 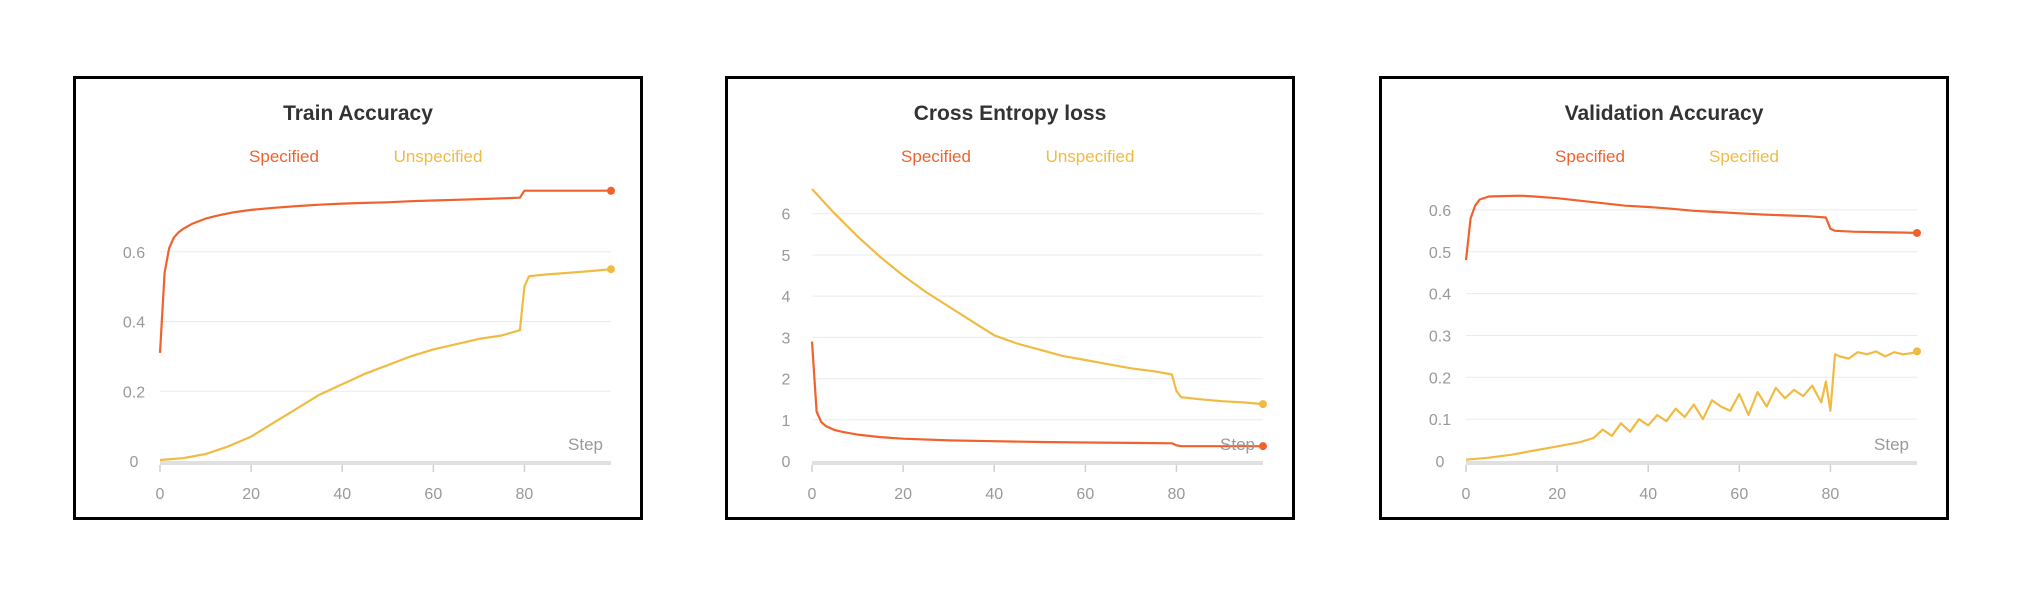 What do you see at coordinates (358, 113) in the screenshot?
I see `chart-title: Train Accuracy` at bounding box center [358, 113].